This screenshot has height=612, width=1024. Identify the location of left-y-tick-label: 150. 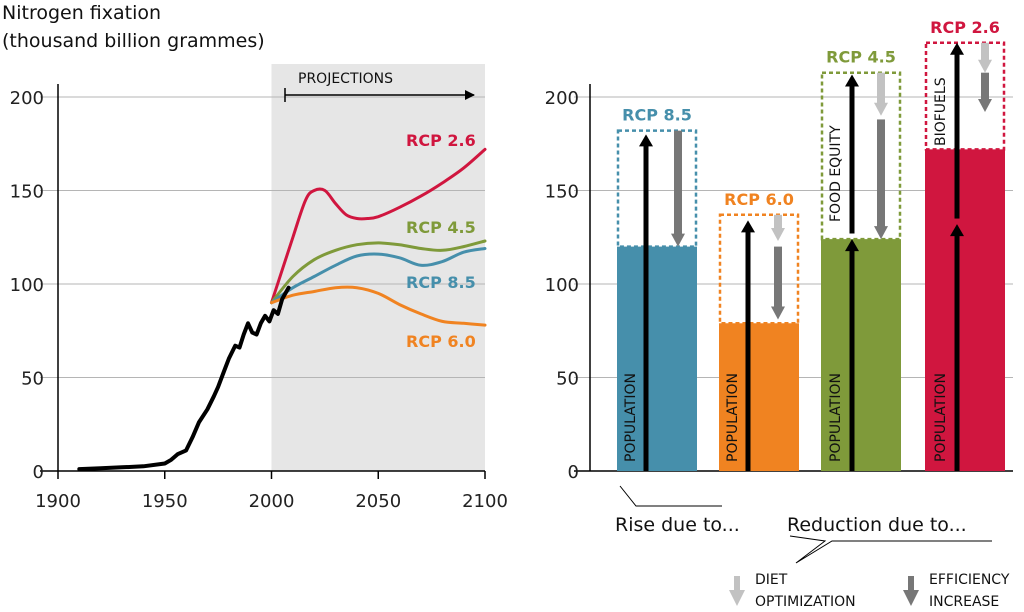
(27, 192).